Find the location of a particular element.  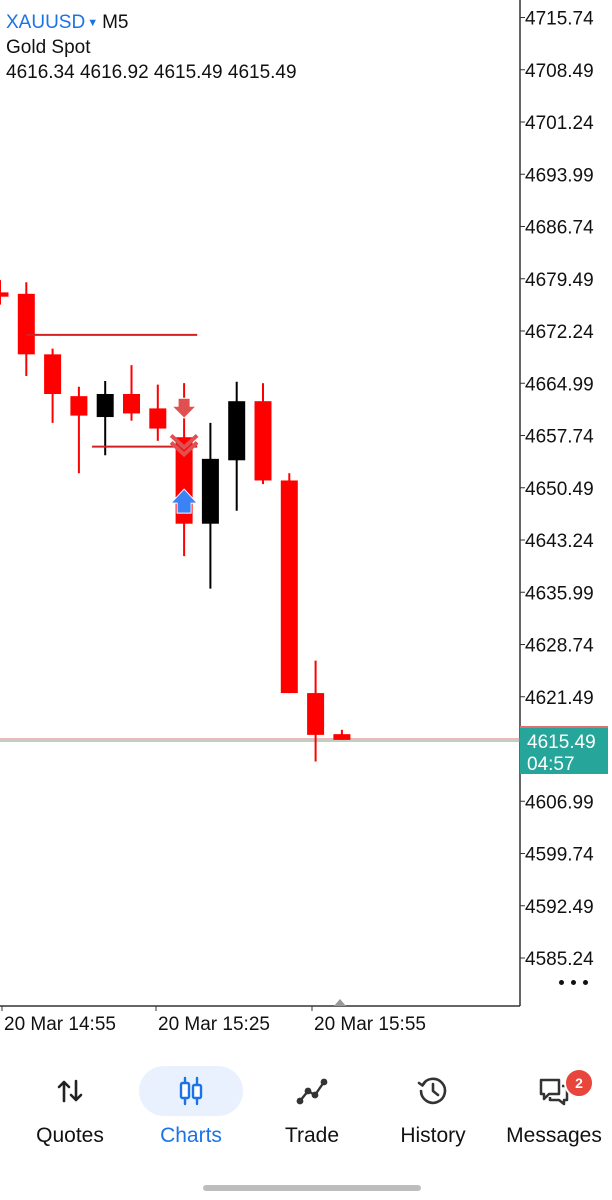

nav-charts: Charts is located at coordinates (191, 1108).